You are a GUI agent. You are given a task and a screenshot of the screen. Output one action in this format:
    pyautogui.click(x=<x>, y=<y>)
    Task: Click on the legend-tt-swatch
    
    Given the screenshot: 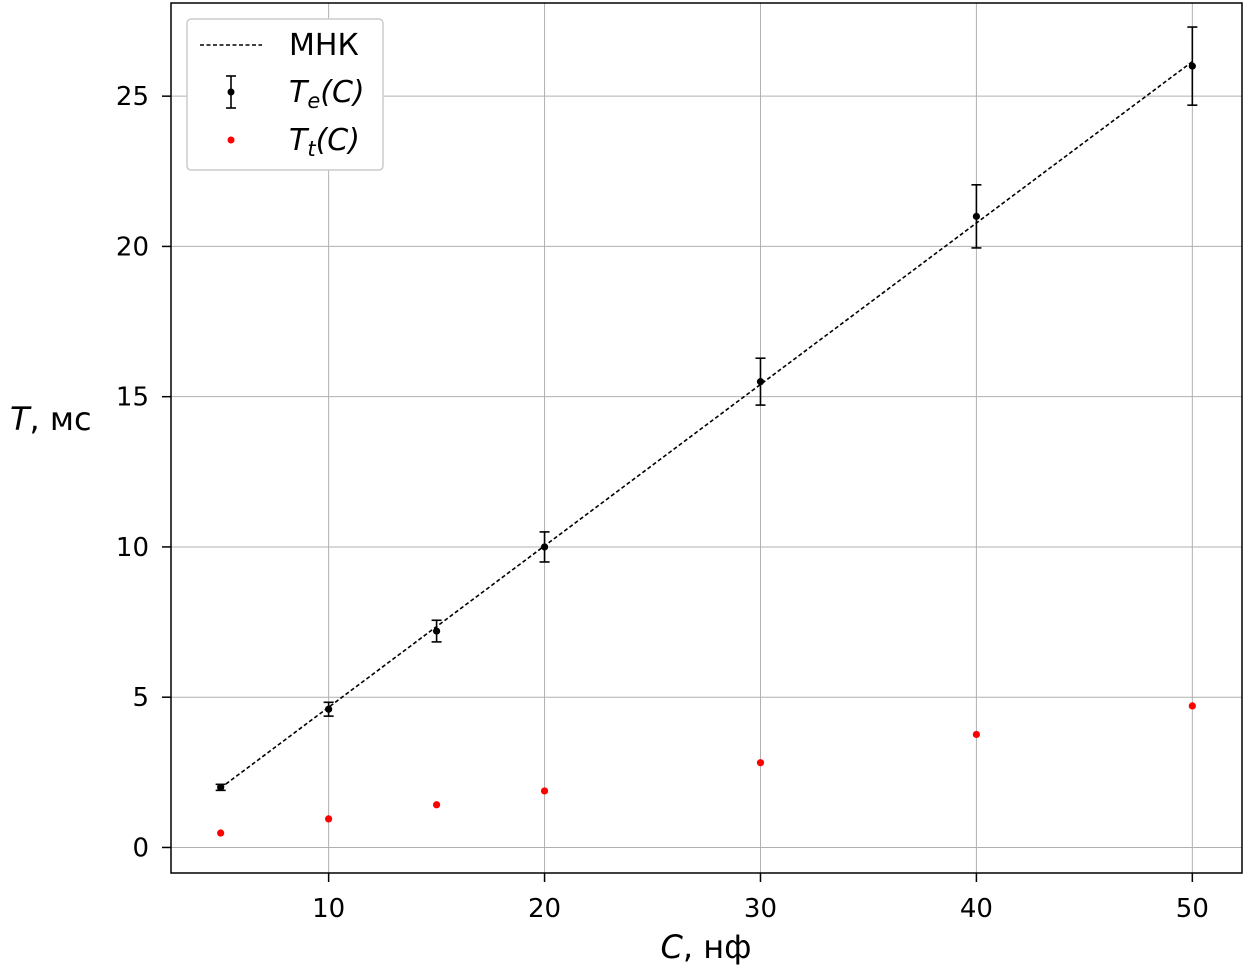 What is the action you would take?
    pyautogui.click(x=231, y=140)
    